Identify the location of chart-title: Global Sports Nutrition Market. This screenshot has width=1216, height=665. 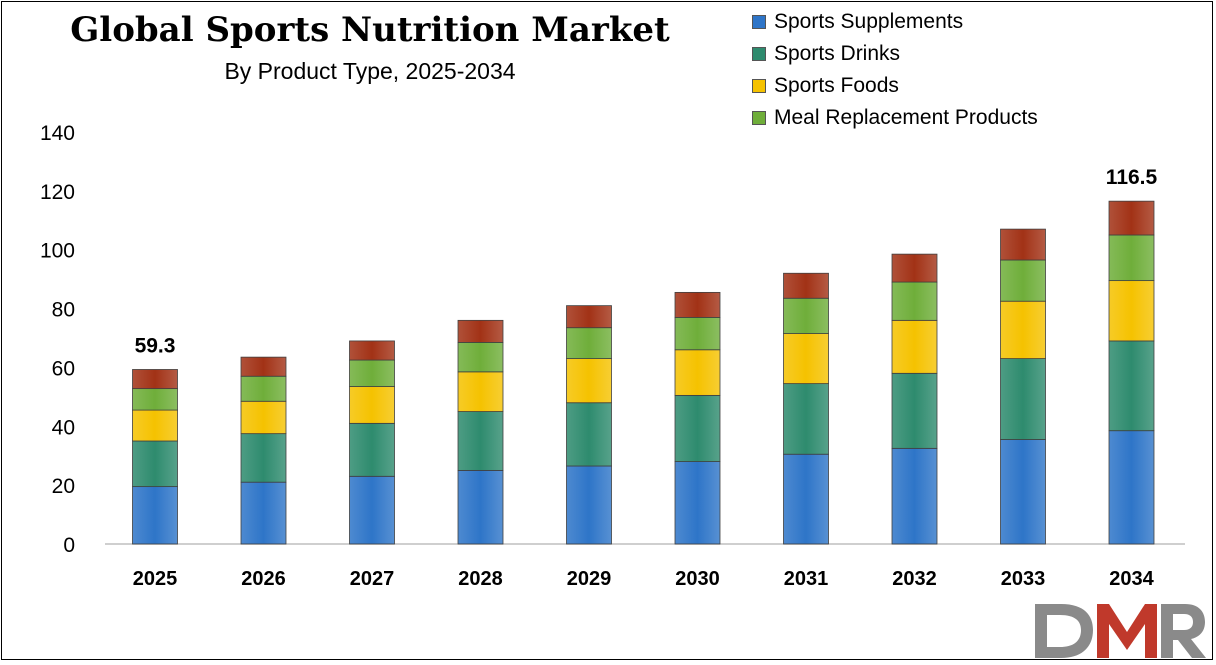
(370, 30).